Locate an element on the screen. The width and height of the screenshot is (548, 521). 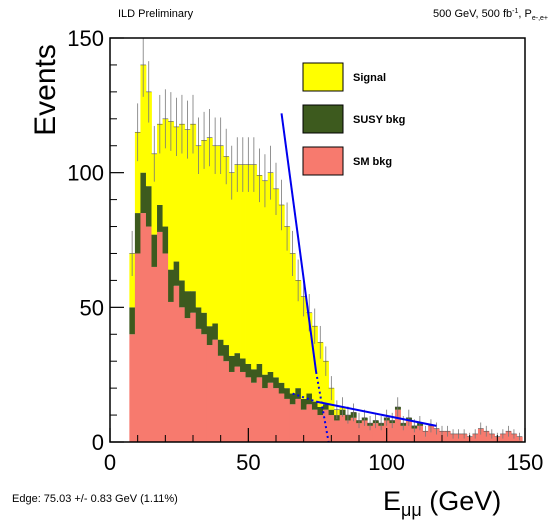
x-axis-label: Eμμ (GeV) is located at coordinates (442, 503).